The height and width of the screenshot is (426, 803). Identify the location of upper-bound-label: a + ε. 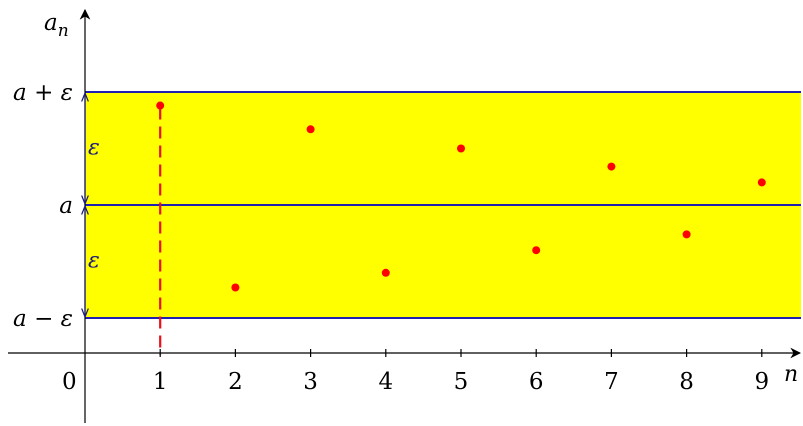
(43, 93).